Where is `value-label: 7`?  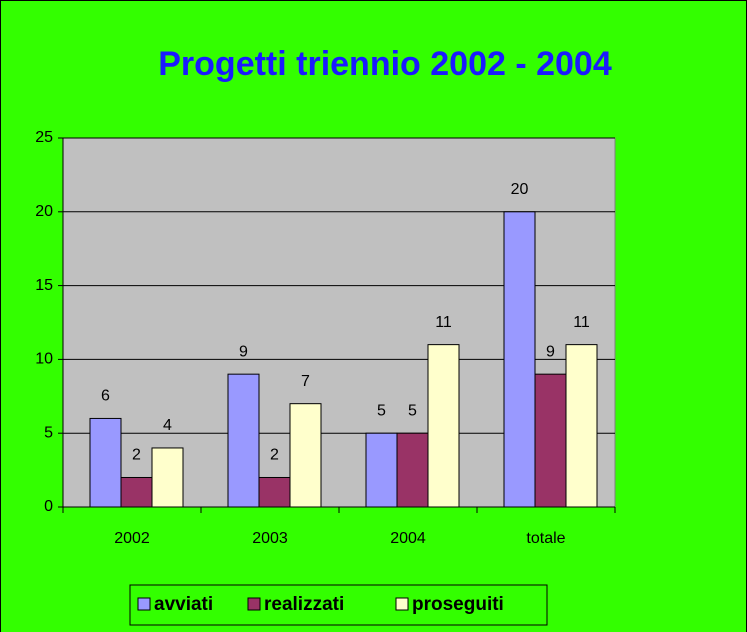 value-label: 7 is located at coordinates (305, 381).